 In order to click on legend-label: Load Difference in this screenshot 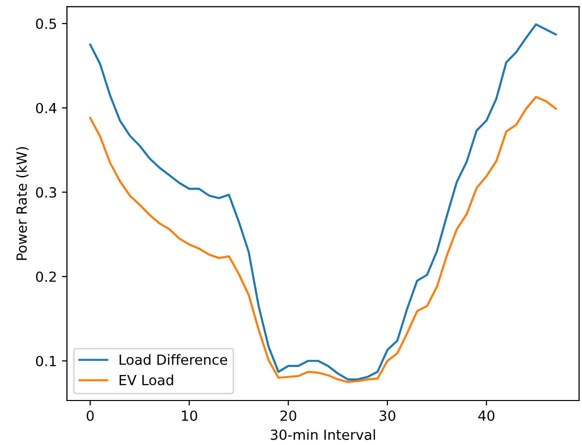, I will do `click(174, 359)`.